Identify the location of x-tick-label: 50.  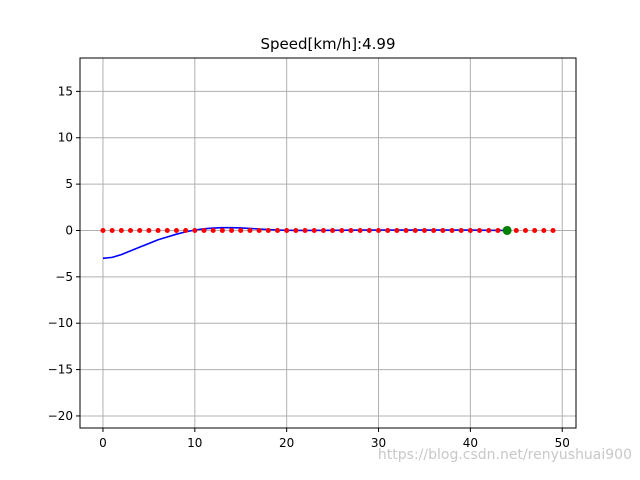
(562, 443).